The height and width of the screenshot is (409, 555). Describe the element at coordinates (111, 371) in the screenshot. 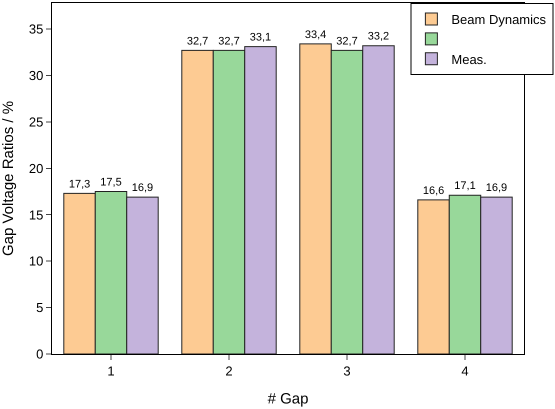

I see `x-tick-label: 1` at that location.